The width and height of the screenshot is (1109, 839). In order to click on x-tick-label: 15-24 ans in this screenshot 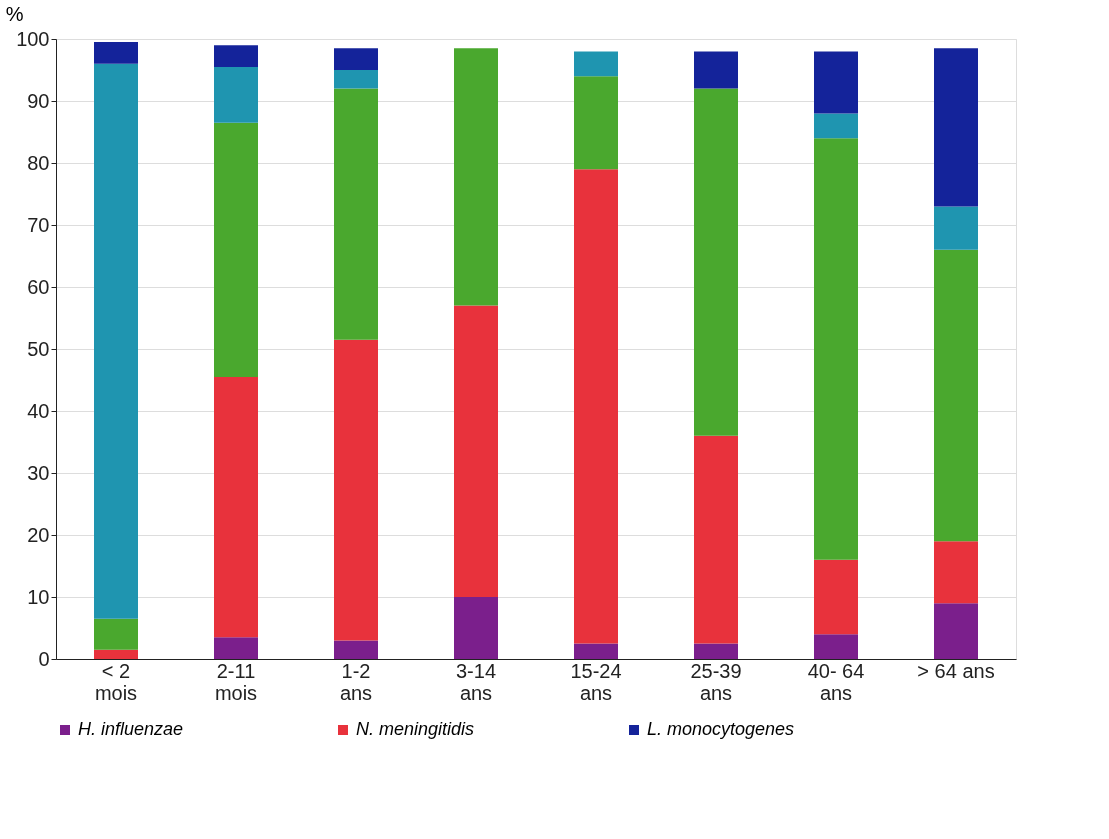, I will do `click(596, 681)`.